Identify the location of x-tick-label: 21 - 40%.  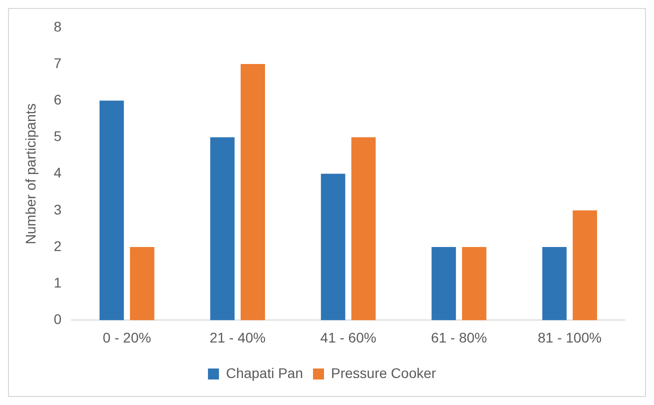
(238, 337).